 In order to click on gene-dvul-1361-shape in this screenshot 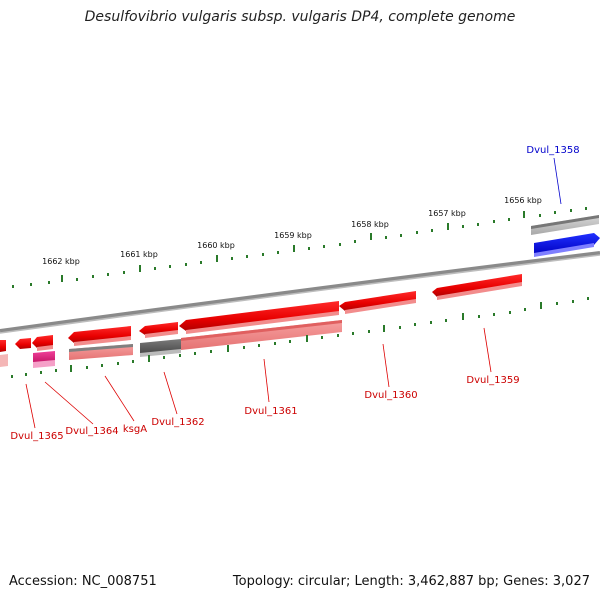, I will do `click(259, 317)`.